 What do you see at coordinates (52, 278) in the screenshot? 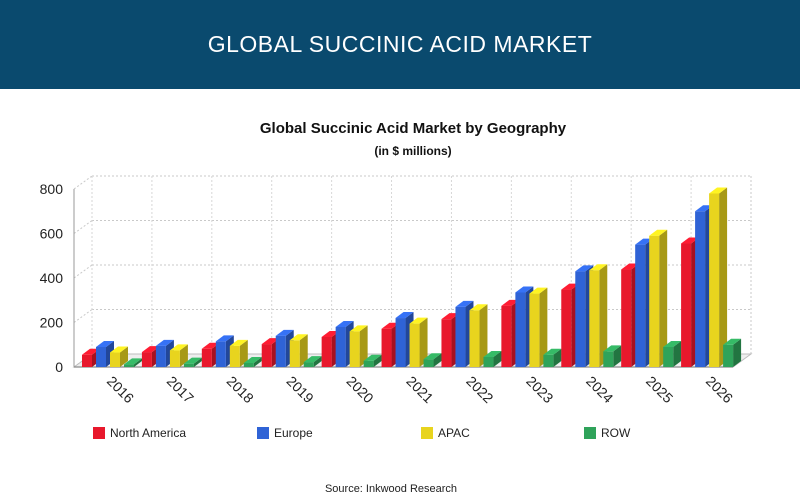
I see `y-tick-label: 400` at bounding box center [52, 278].